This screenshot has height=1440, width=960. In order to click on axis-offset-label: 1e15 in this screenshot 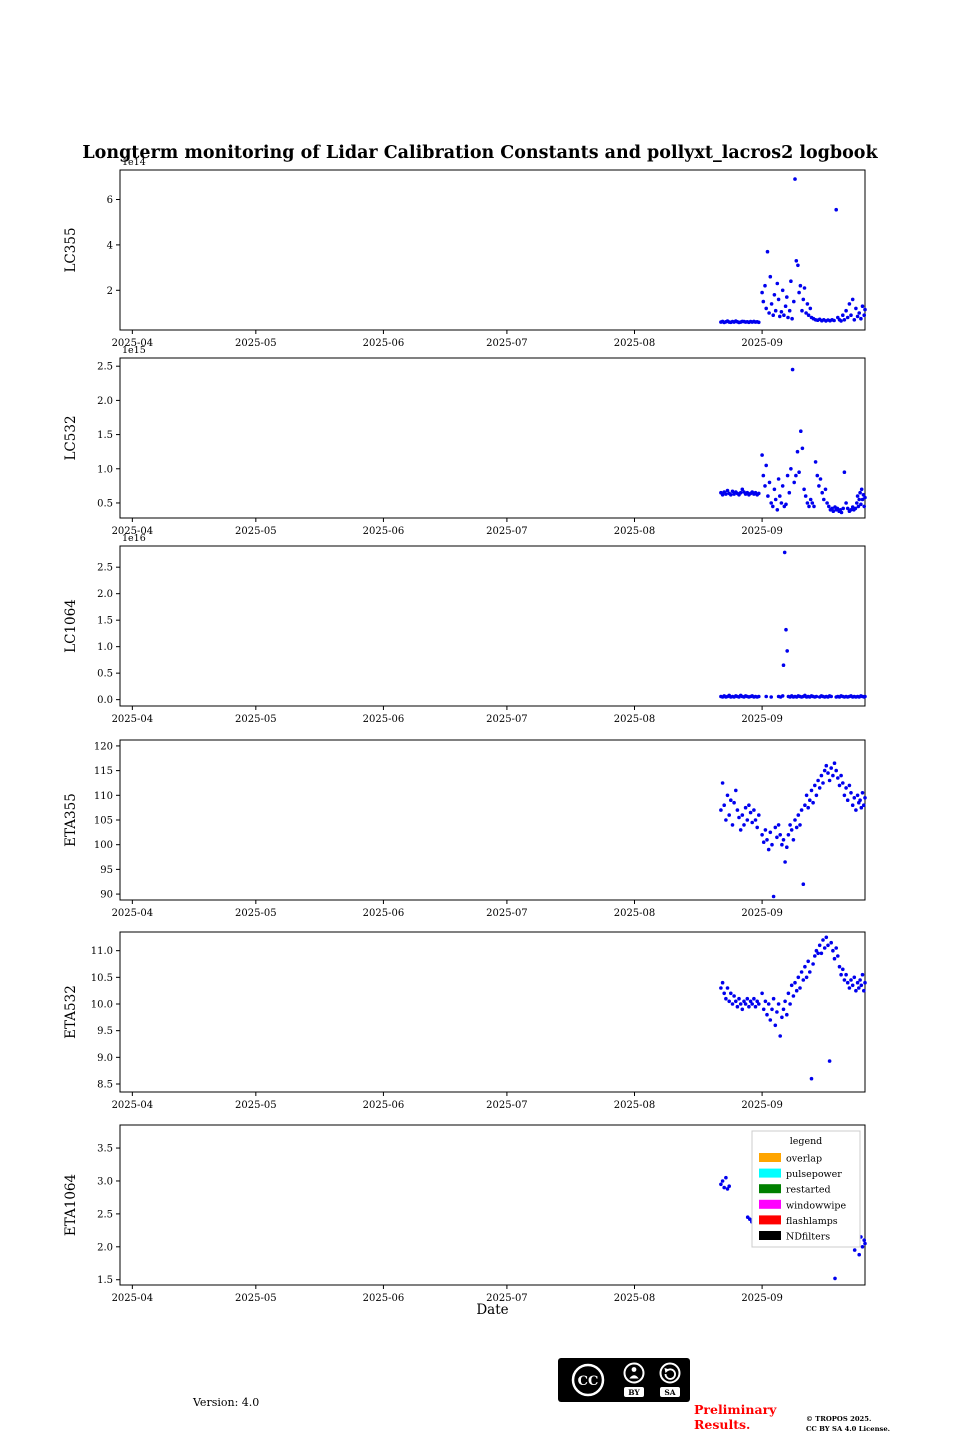, I will do `click(134, 350)`.